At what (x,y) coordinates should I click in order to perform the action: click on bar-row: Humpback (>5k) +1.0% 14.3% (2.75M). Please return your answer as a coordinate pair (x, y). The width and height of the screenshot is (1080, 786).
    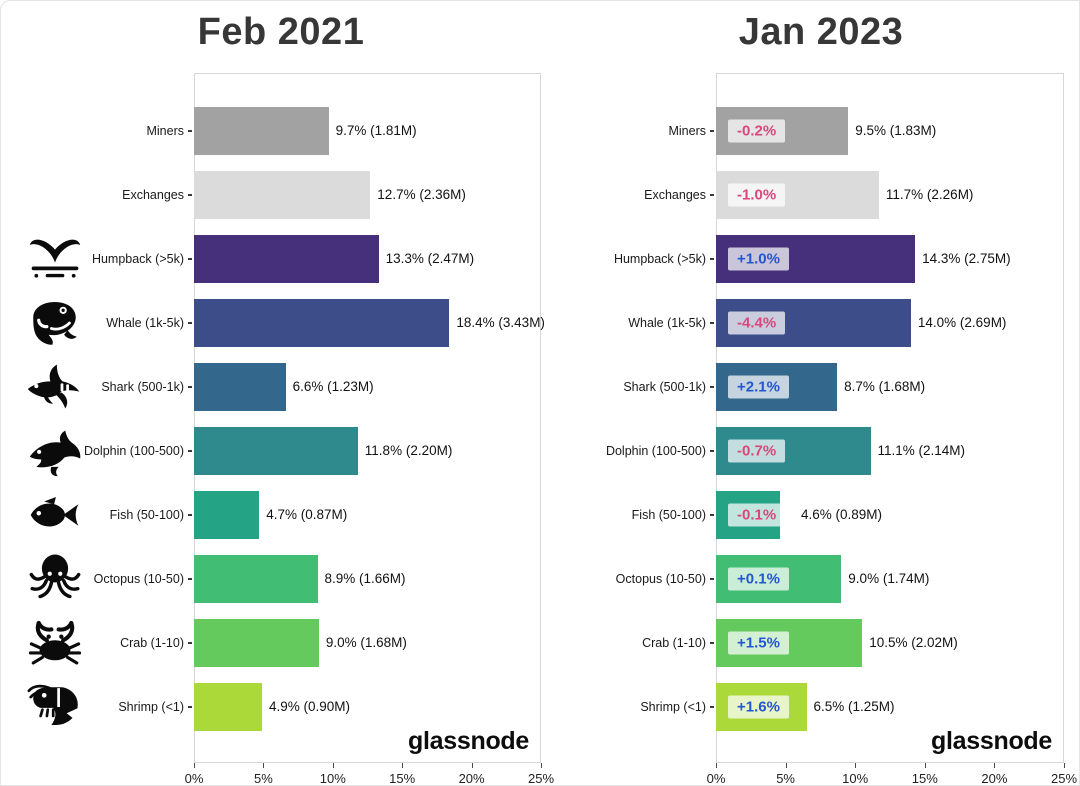
    Looking at the image, I should click on (820, 259).